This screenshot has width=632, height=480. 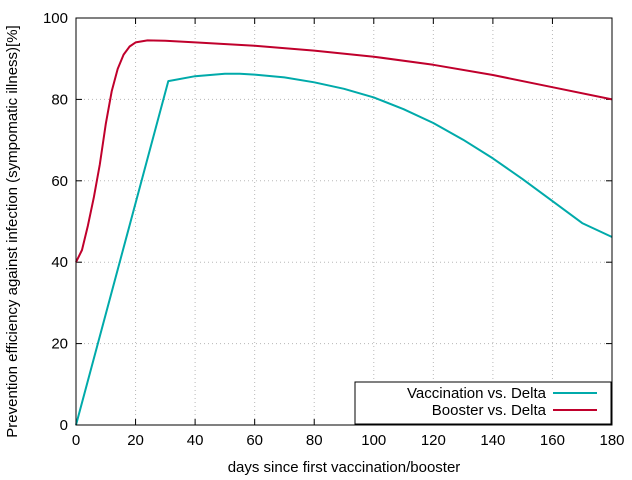 I want to click on x-tick-label: 40, so click(x=195, y=440).